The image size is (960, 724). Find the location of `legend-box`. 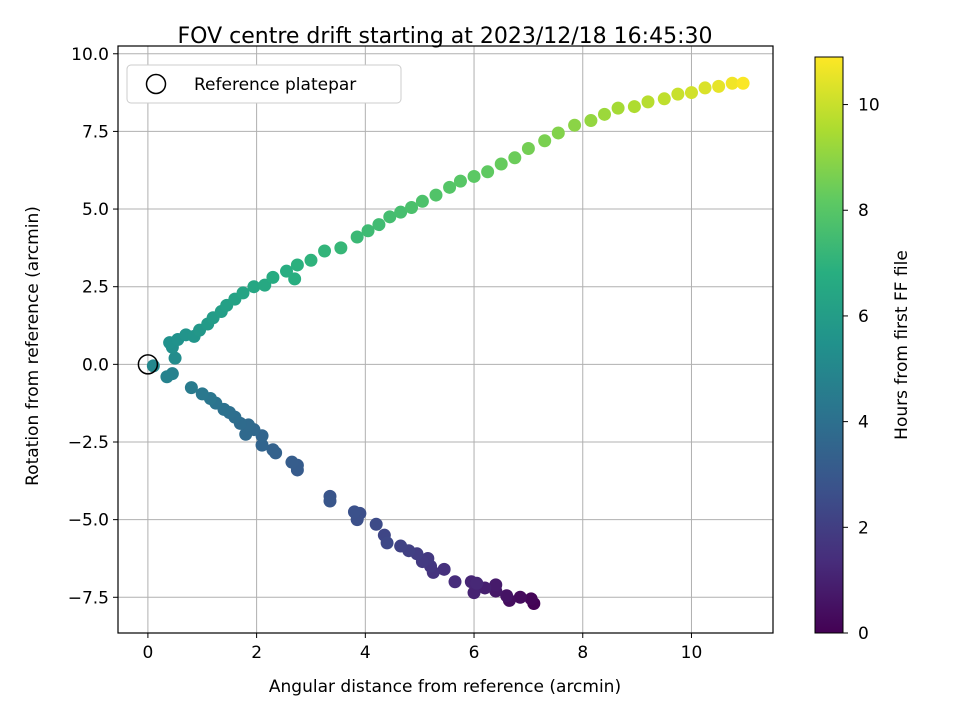

legend-box is located at coordinates (264, 84).